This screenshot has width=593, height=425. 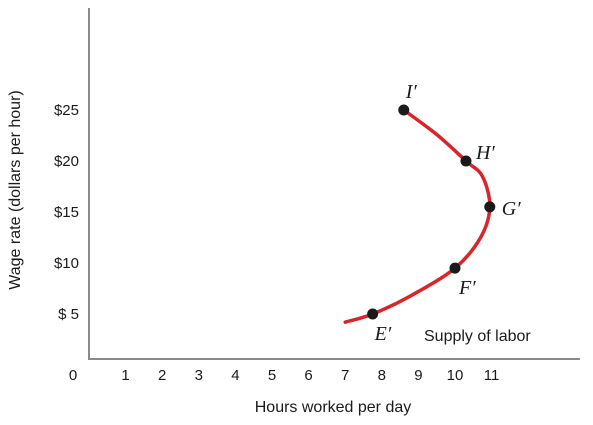 I want to click on x-tick-labels: 1 2 3 4 5 6 7 8 9 10 11, so click(x=310, y=375).